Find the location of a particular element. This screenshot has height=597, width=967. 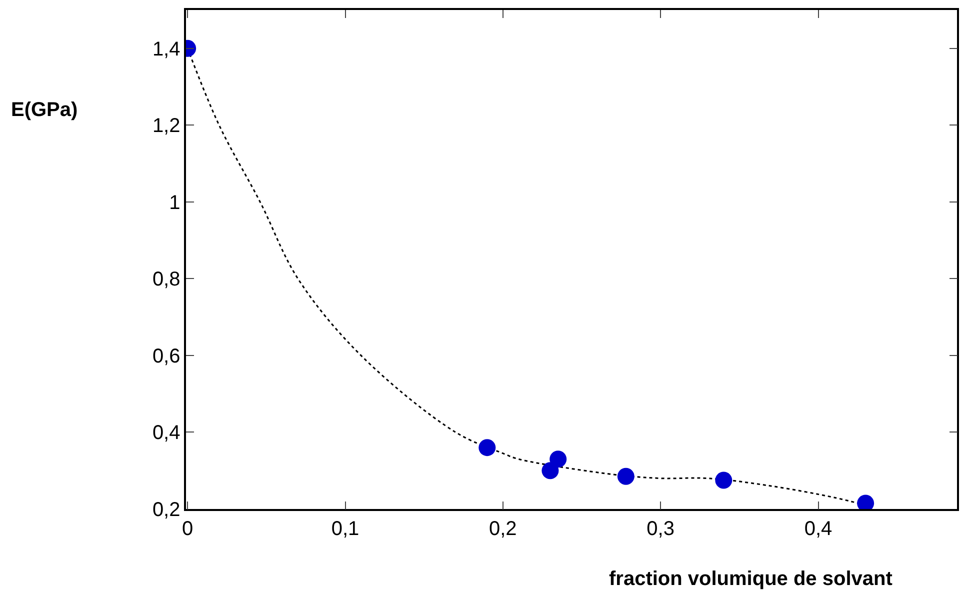

x-axis-title: fraction volumique de solvant is located at coordinates (751, 579).